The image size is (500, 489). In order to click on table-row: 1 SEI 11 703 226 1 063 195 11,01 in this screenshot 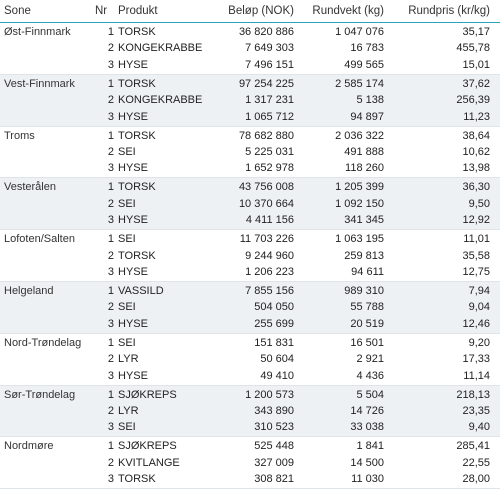, I will do `click(250, 240)`.